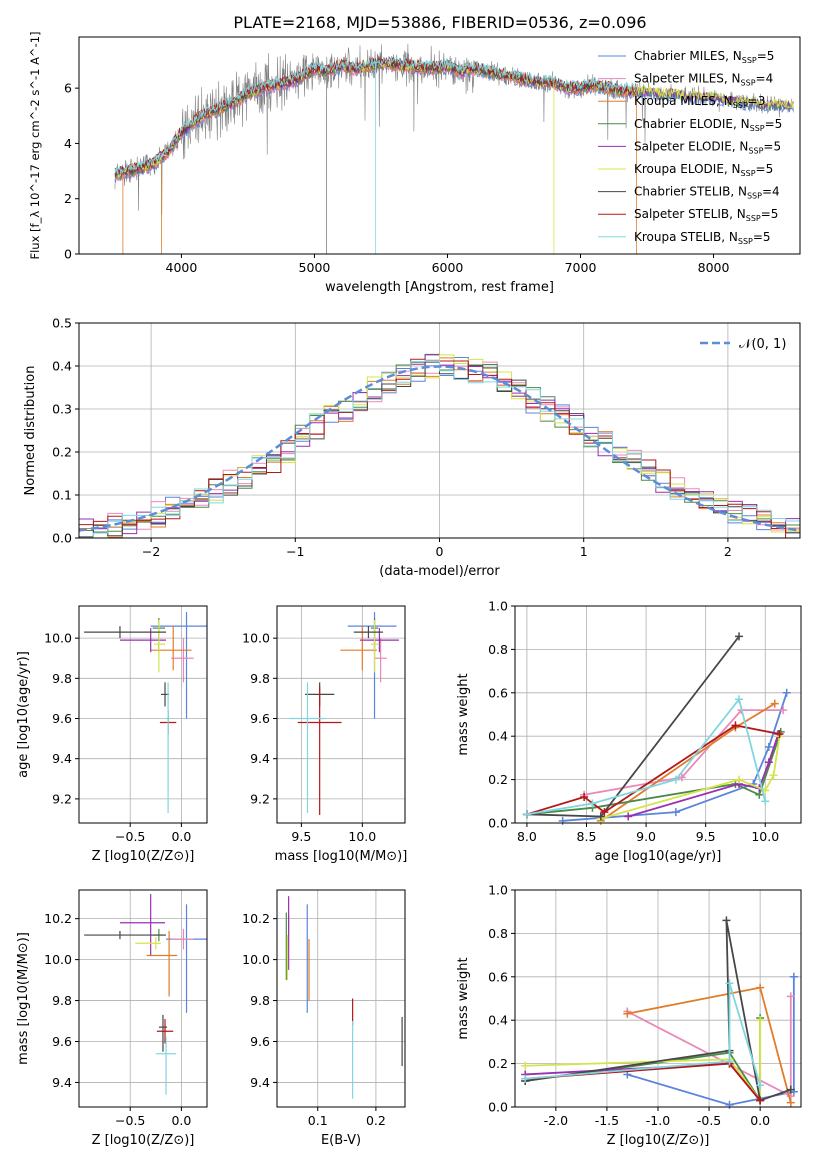 The height and width of the screenshot is (1170, 819). I want to click on normal-reference-curve, so click(439, 448).